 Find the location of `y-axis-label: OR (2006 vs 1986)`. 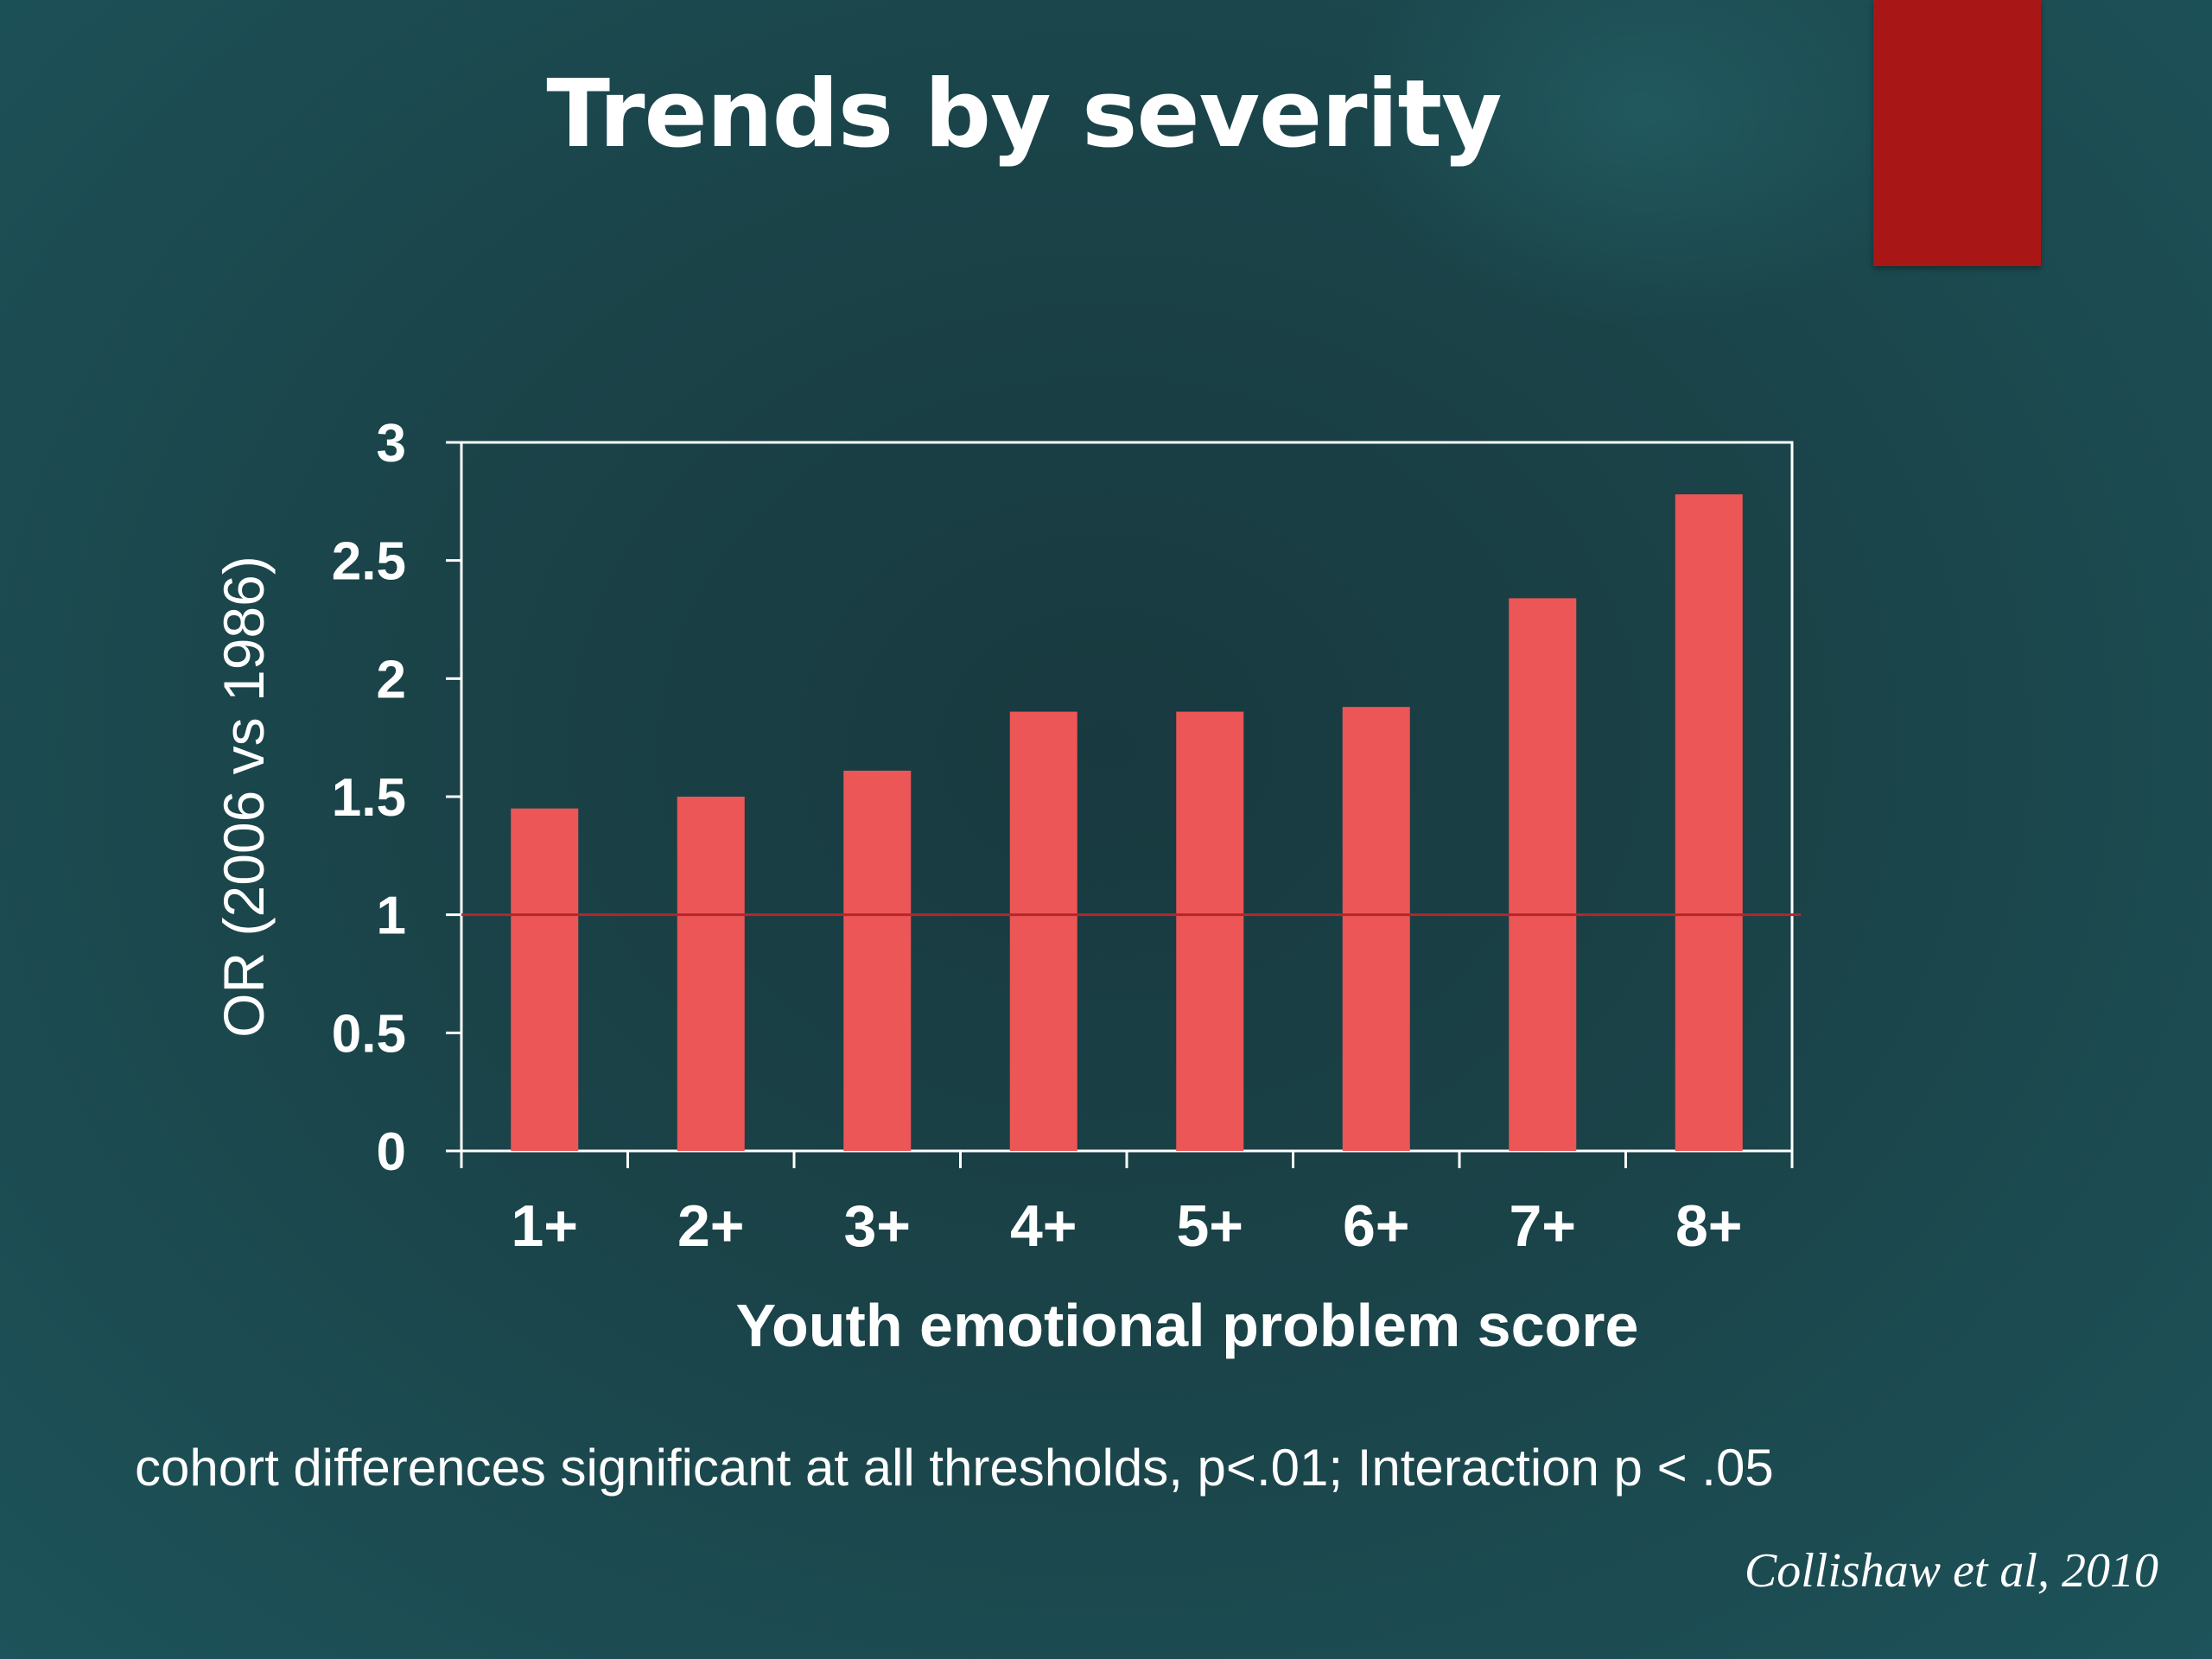

y-axis-label: OR (2006 vs 1986) is located at coordinates (244, 797).